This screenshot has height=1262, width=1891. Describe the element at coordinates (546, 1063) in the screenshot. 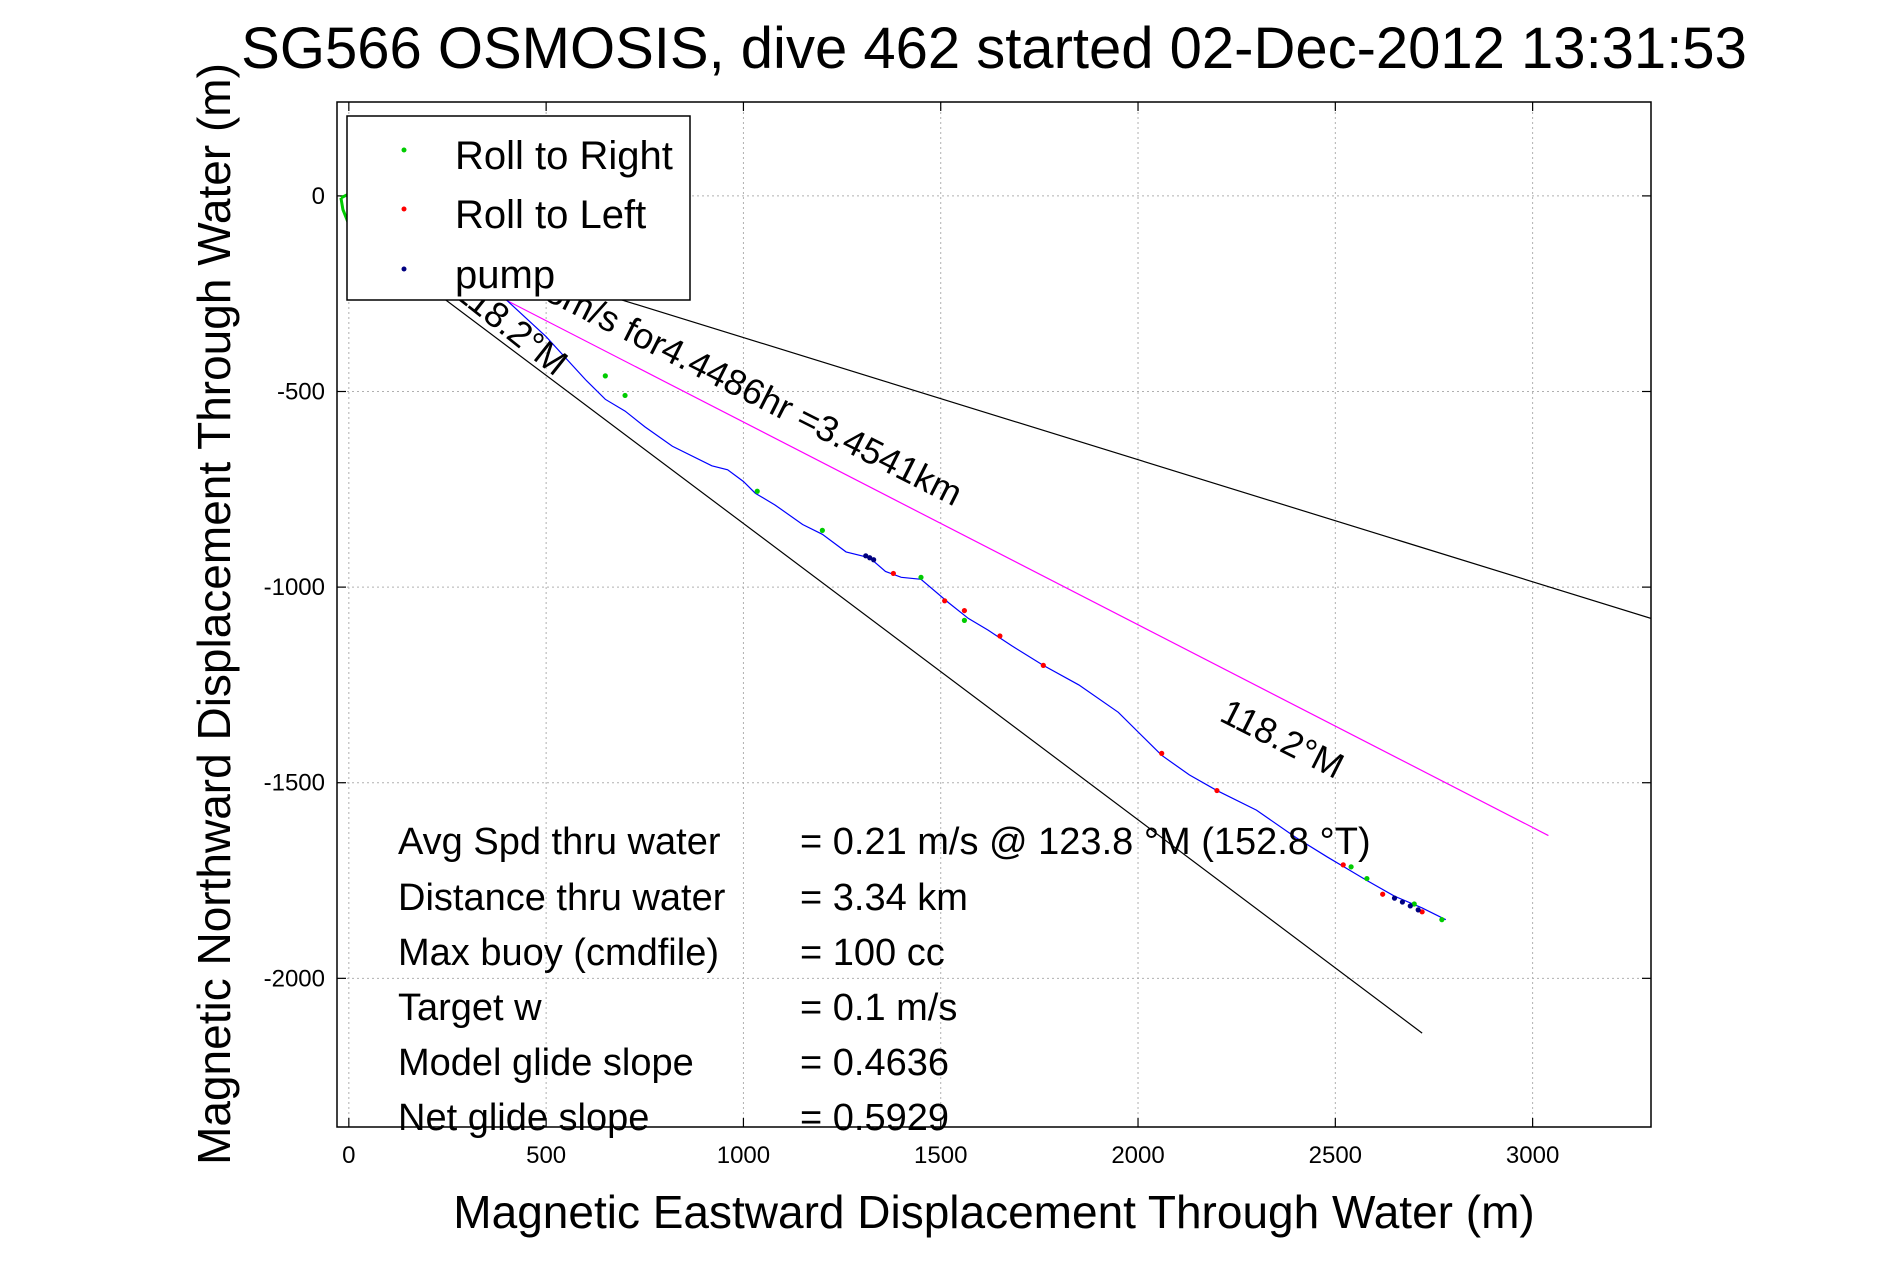

I see `stat-label-model-glide: Model glide slope` at that location.